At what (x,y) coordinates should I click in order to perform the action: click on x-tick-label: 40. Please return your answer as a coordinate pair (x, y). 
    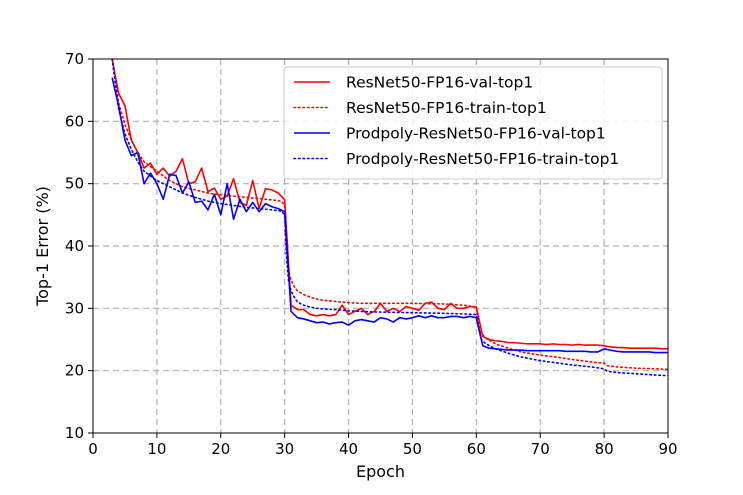
    Looking at the image, I should click on (348, 449).